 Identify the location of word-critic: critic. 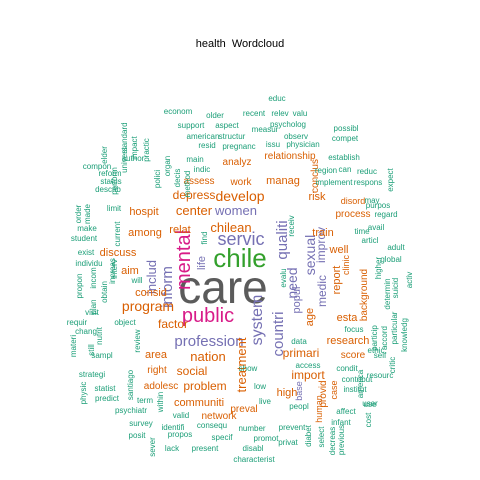
(392, 365).